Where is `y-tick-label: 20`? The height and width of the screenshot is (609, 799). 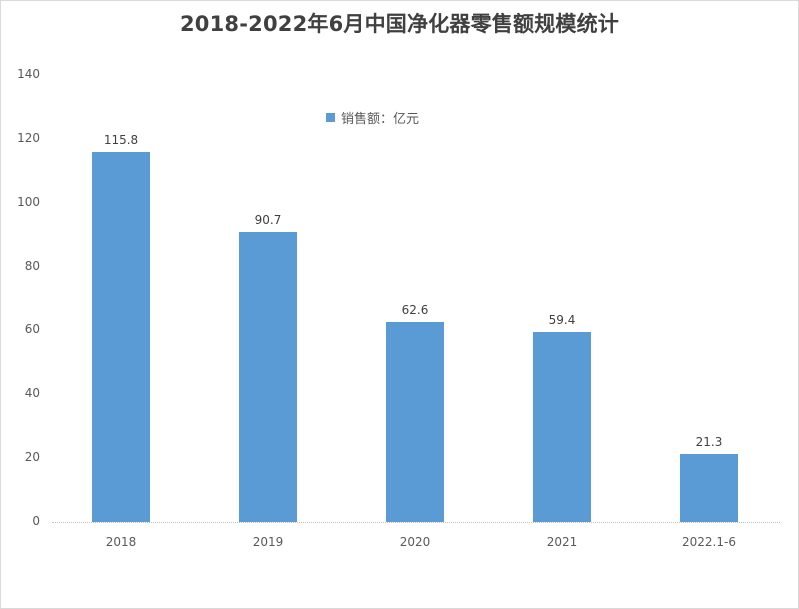 y-tick-label: 20 is located at coordinates (32, 457).